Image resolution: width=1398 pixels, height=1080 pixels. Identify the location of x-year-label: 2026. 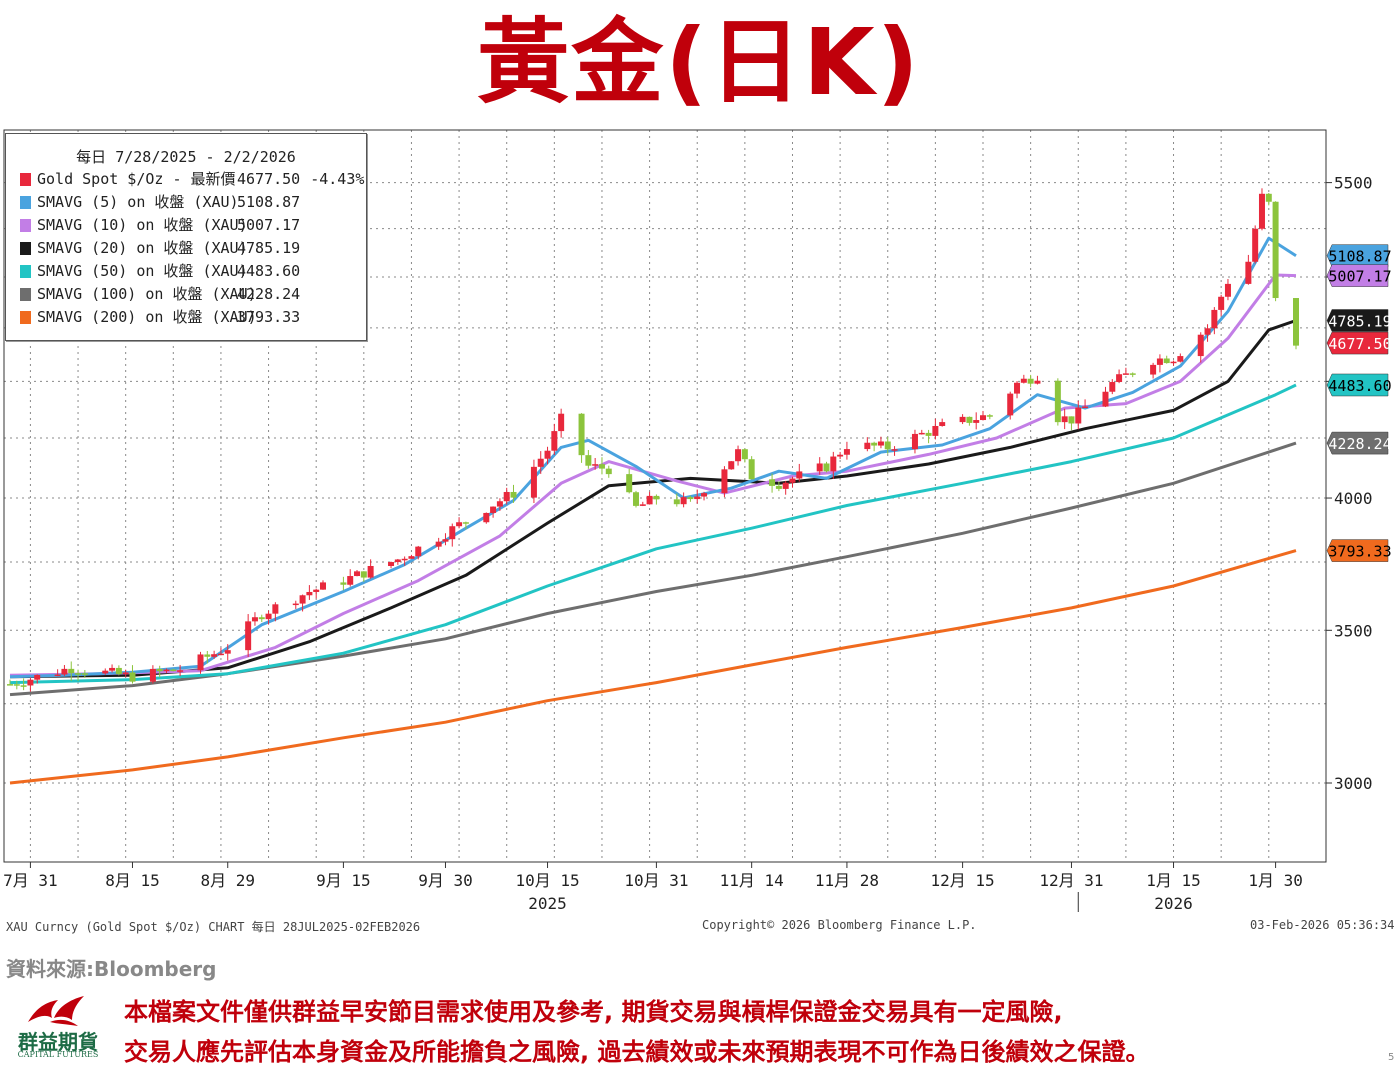
(1173, 903).